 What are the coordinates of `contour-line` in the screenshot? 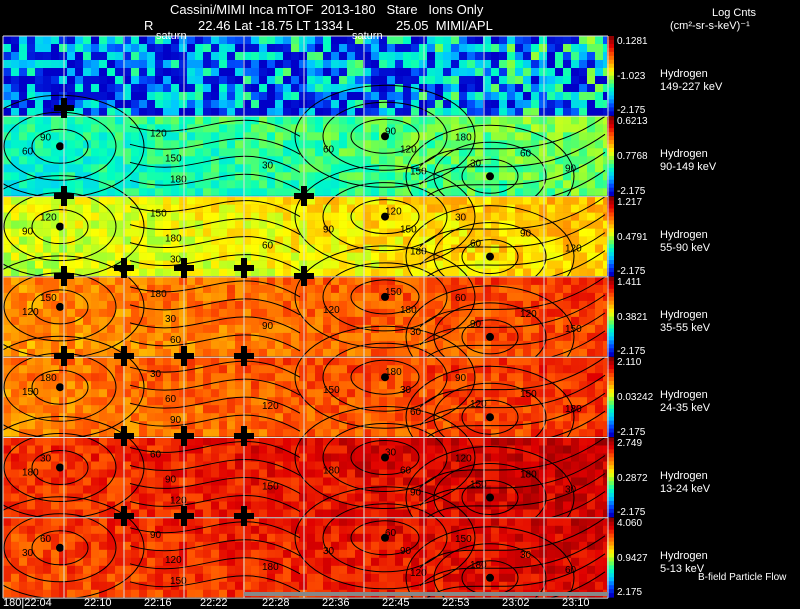 It's located at (490, 417).